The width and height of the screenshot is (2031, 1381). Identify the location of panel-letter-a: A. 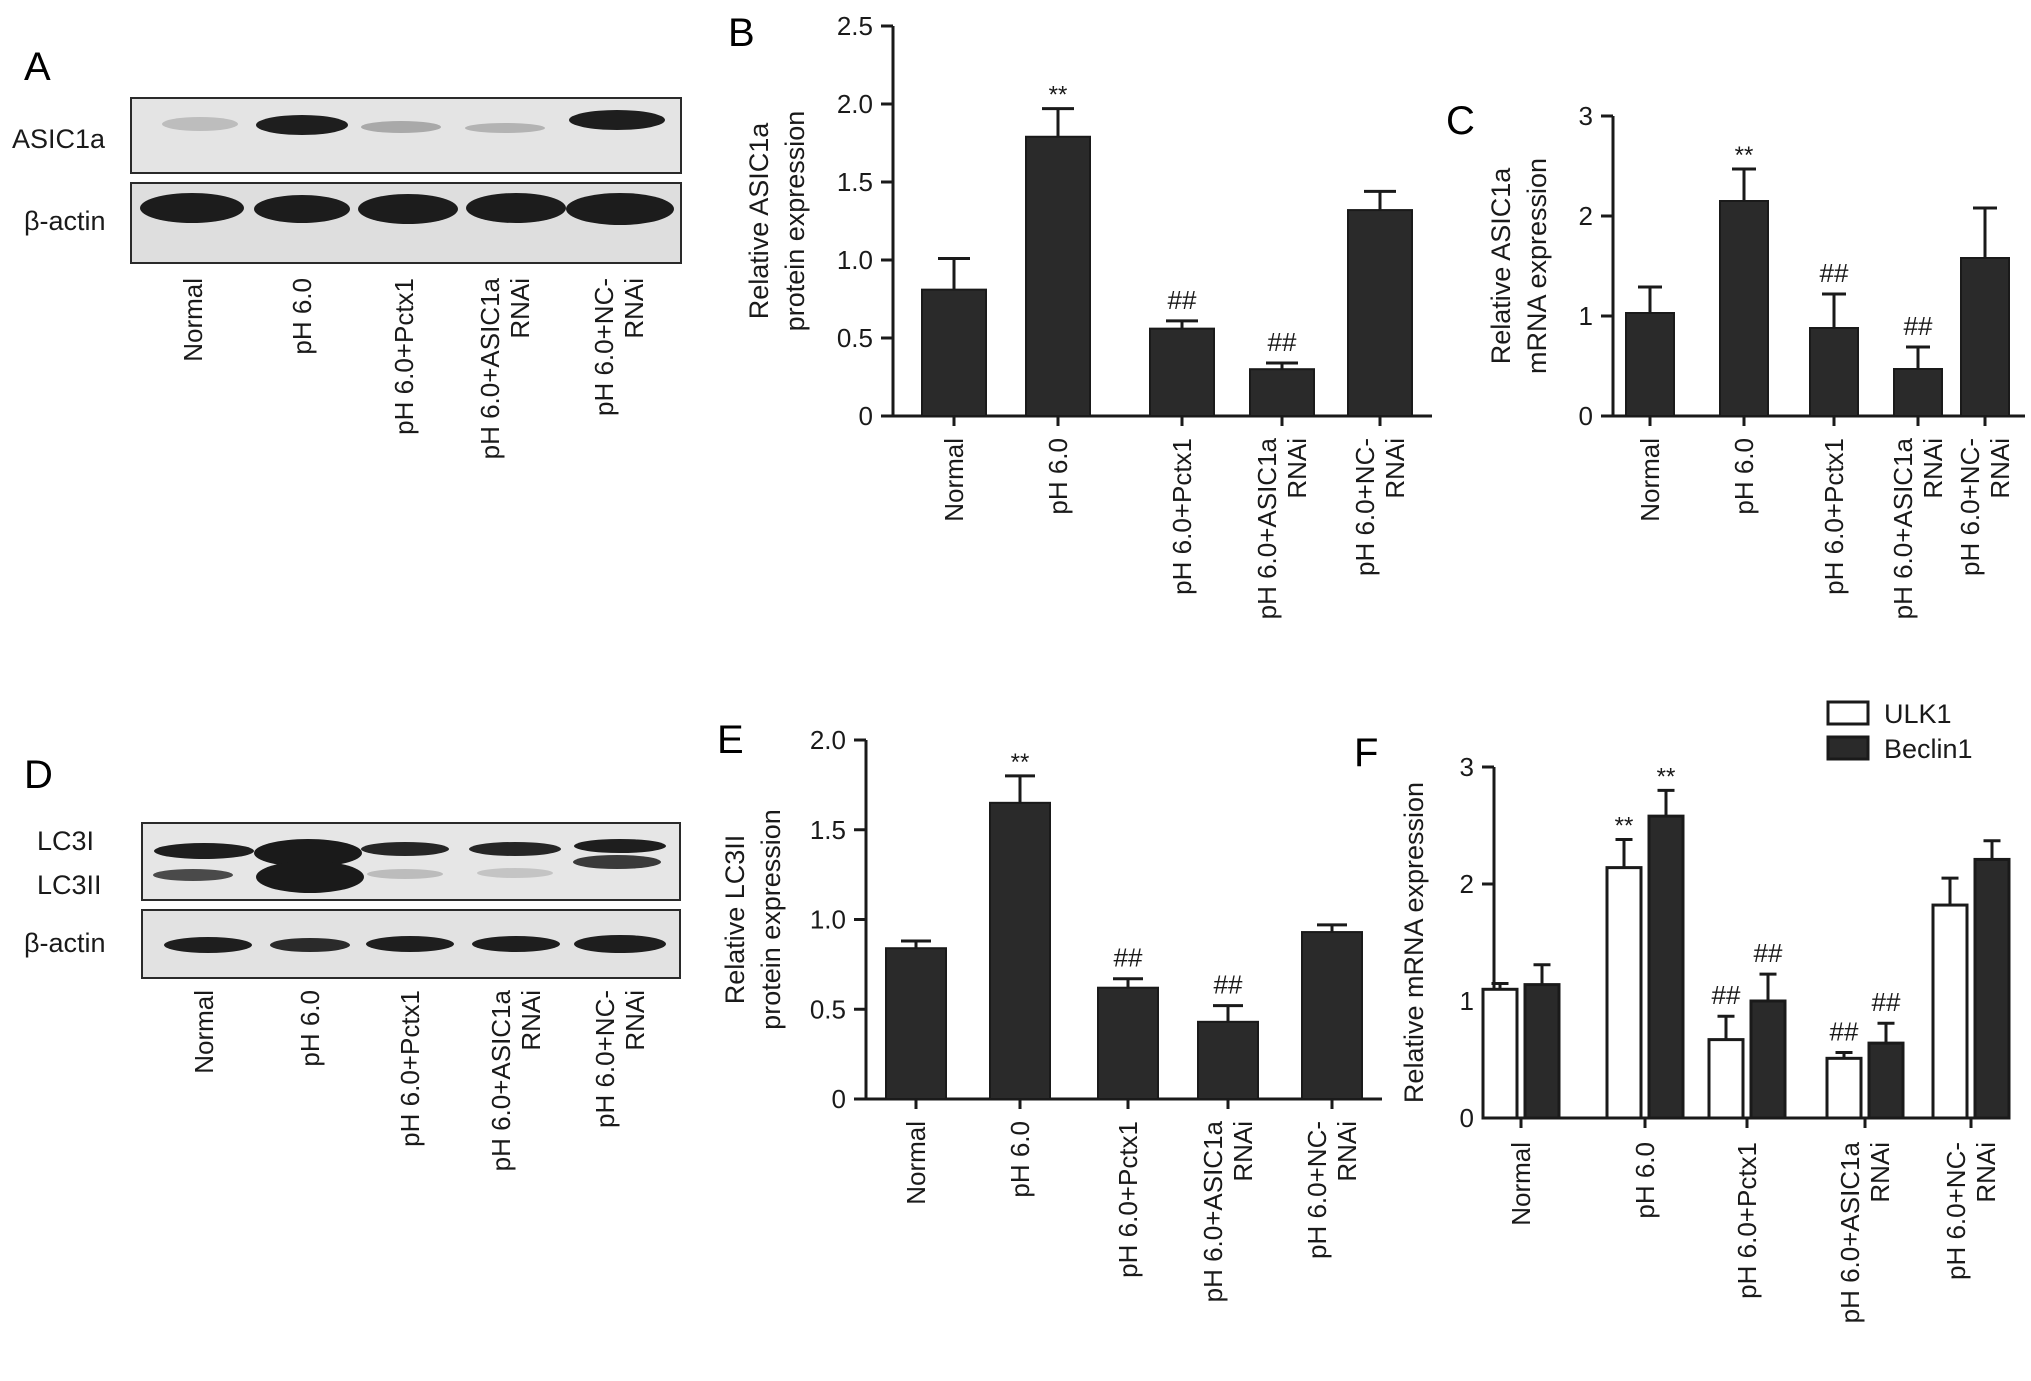
(37, 67).